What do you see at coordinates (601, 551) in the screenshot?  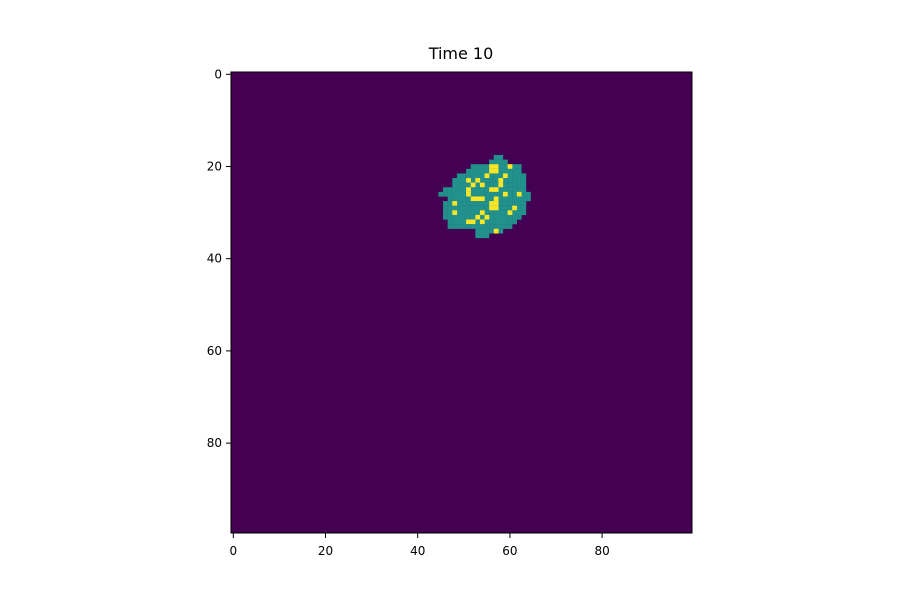 I see `x-tick-label: 80` at bounding box center [601, 551].